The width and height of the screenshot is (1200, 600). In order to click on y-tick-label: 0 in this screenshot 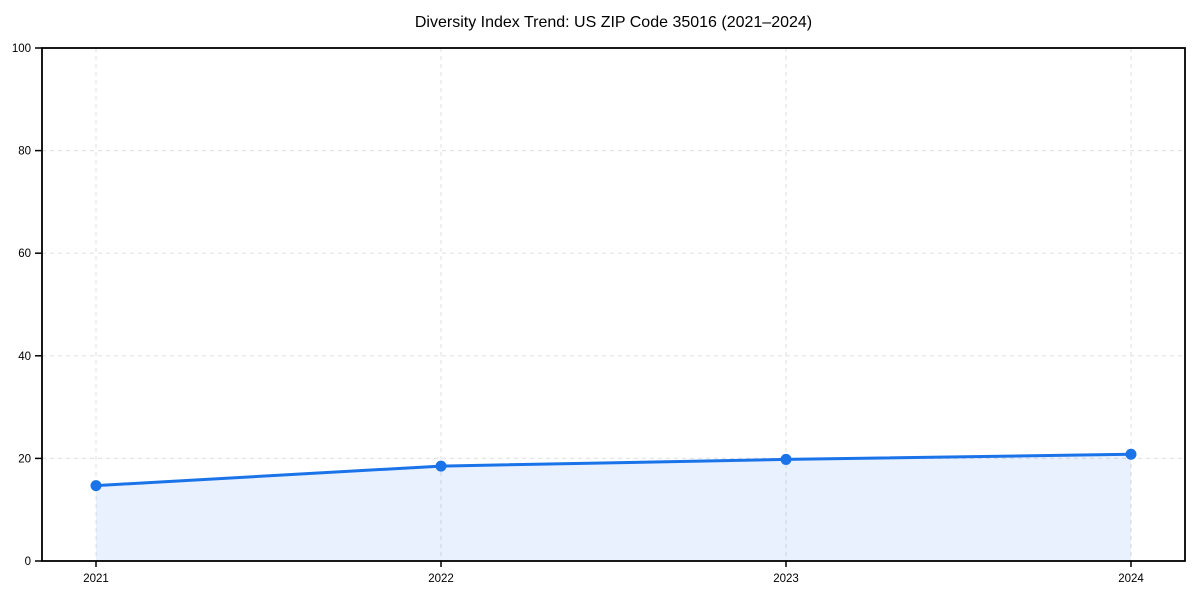, I will do `click(28, 562)`.